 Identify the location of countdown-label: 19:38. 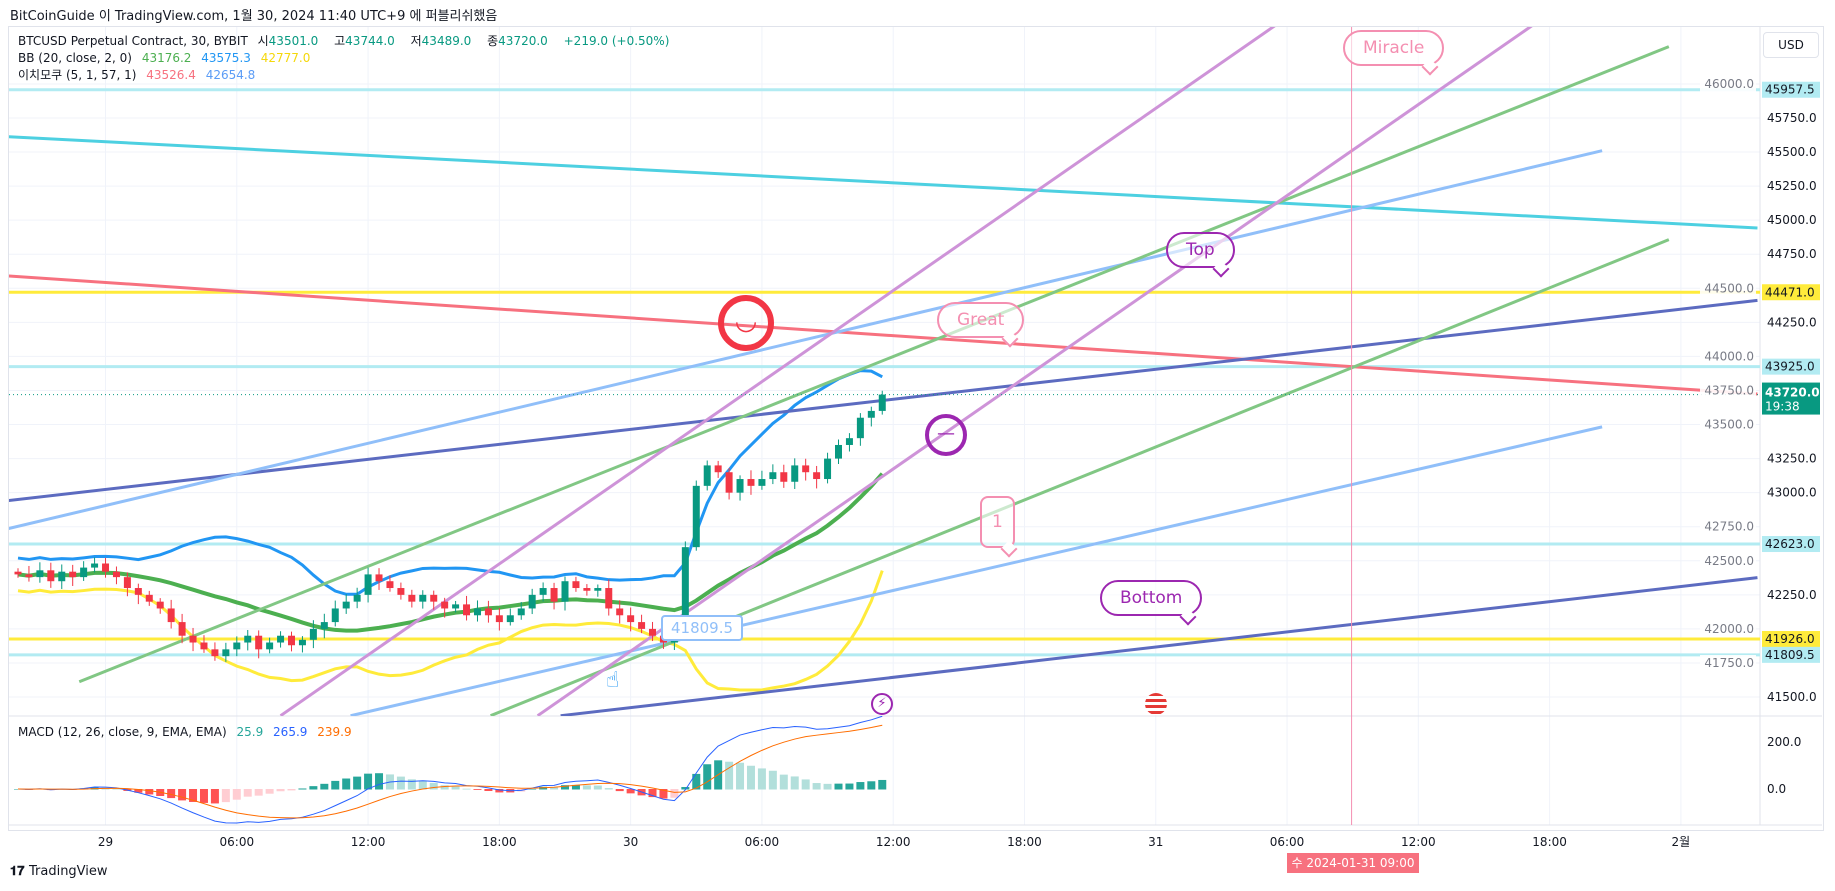
(1782, 407).